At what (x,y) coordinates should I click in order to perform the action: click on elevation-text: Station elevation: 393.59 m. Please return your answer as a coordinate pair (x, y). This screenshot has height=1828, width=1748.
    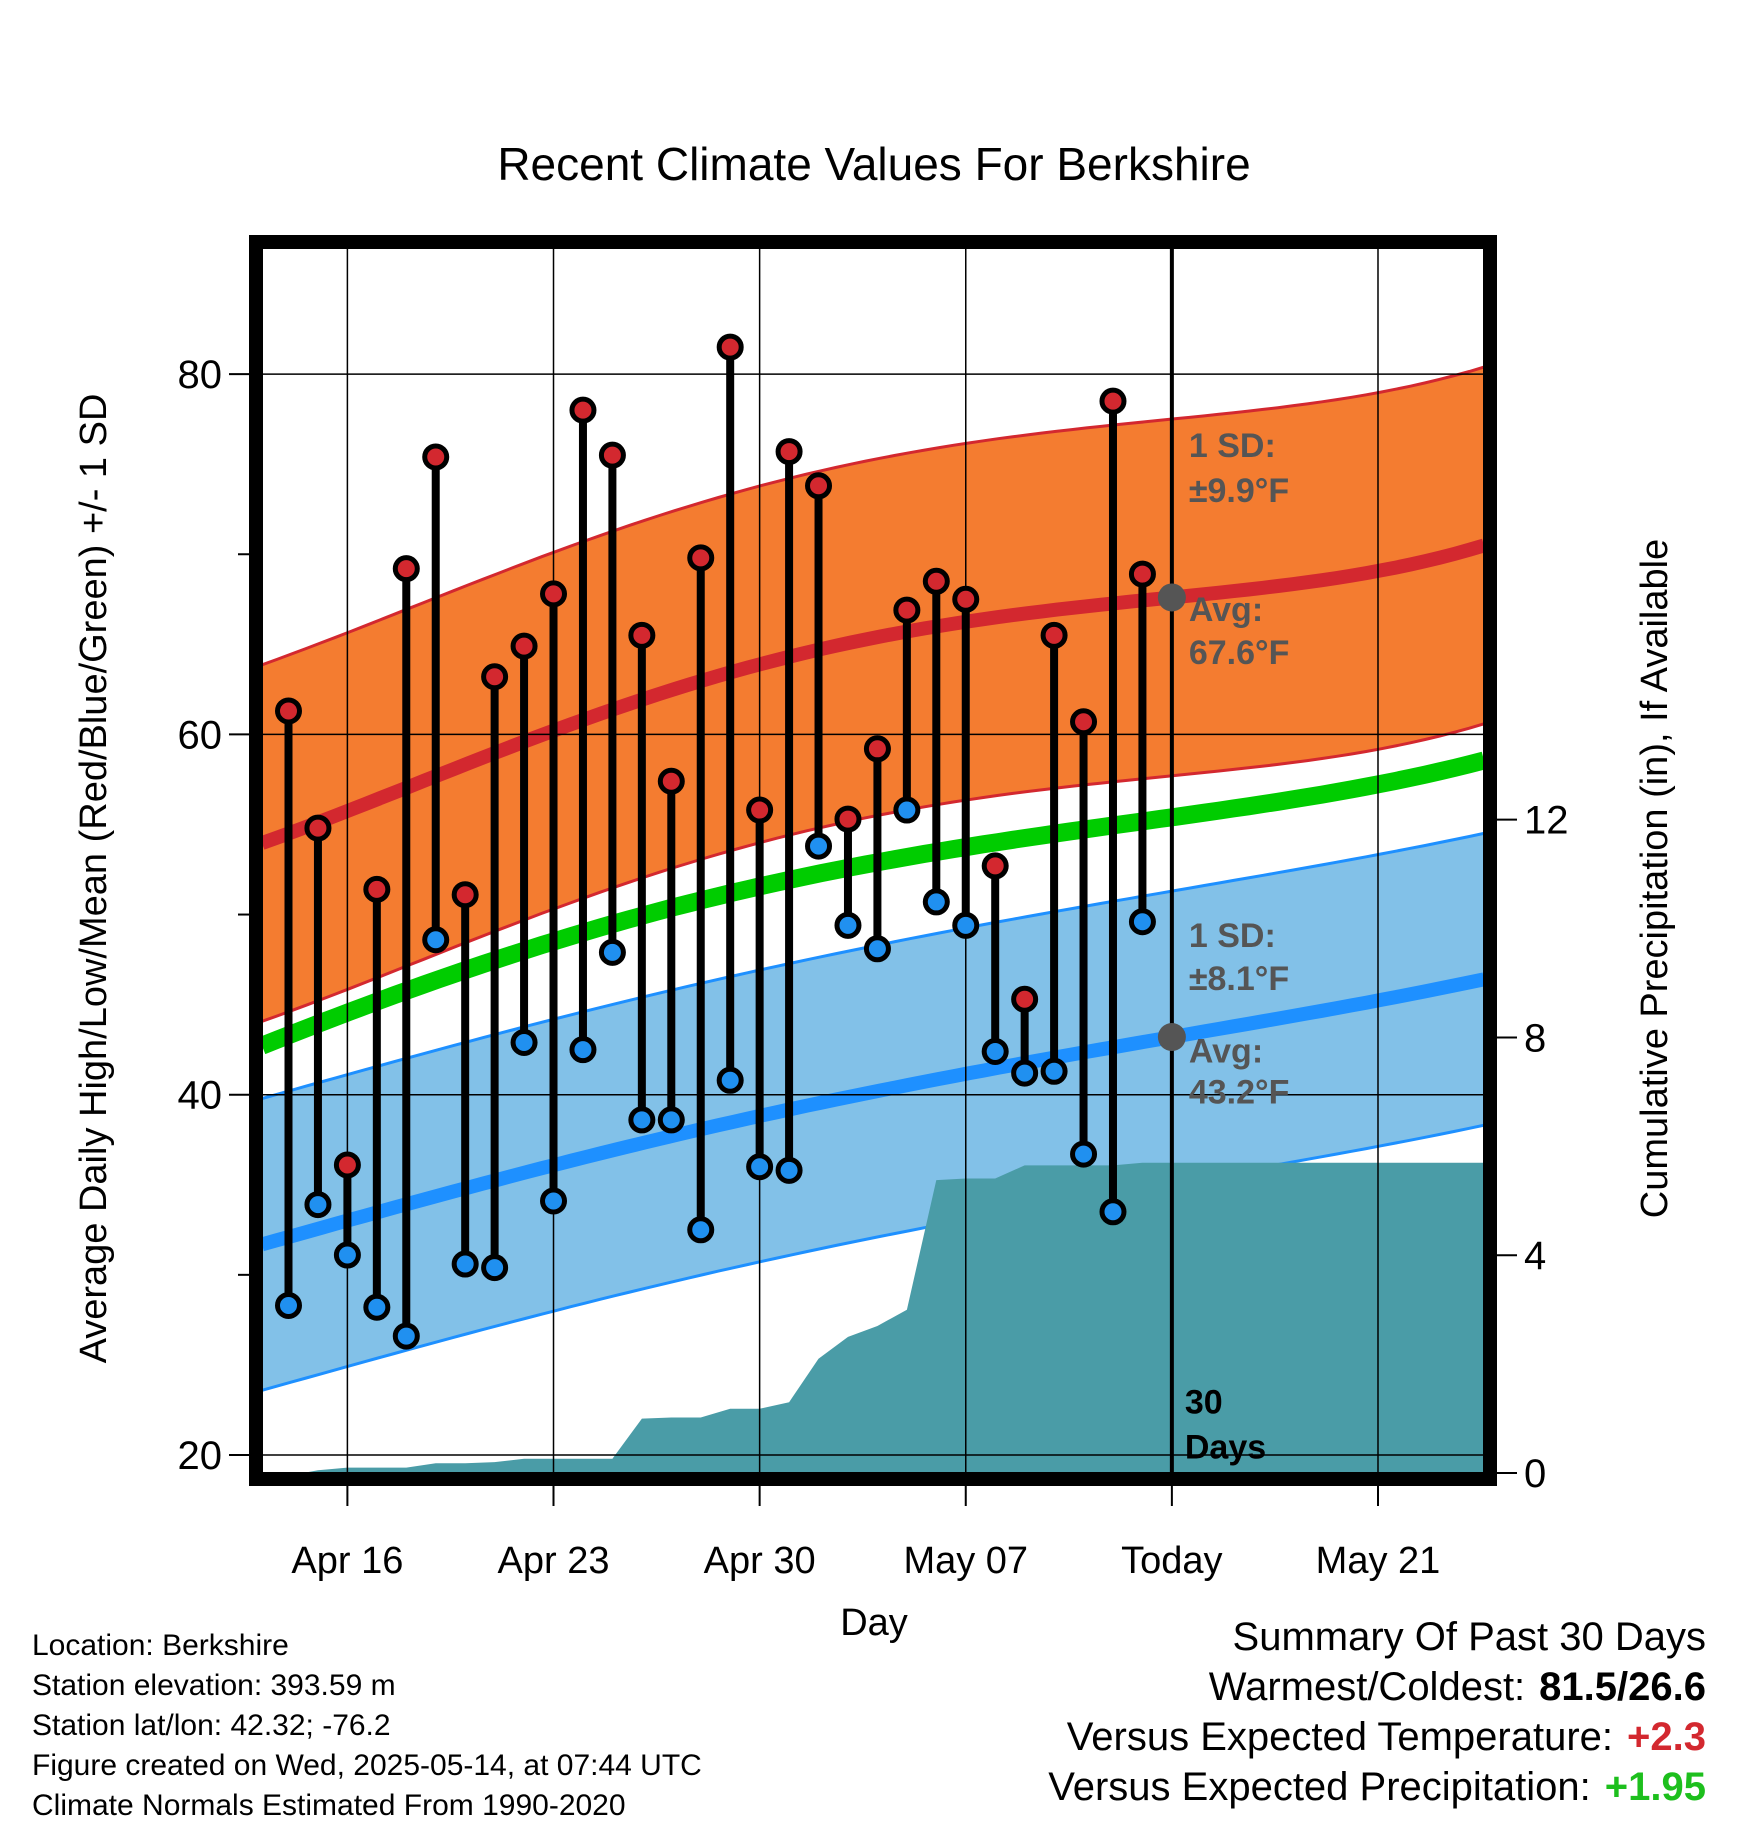
    Looking at the image, I should click on (214, 1685).